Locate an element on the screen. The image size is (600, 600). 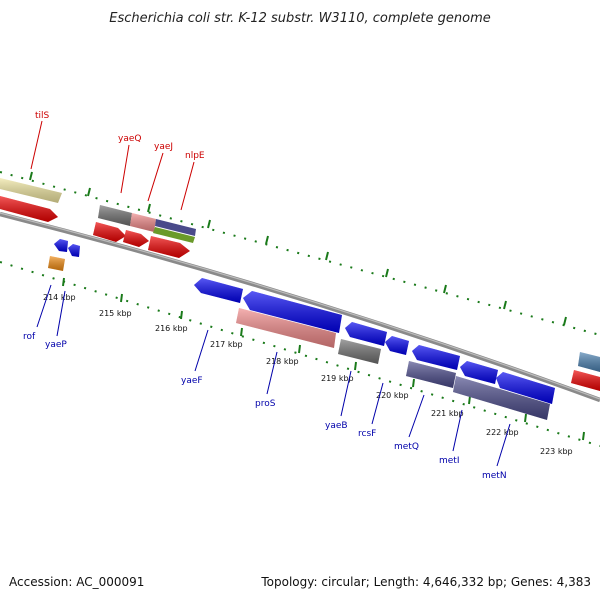
gene-label-metI: metI is located at coordinates (449, 461).